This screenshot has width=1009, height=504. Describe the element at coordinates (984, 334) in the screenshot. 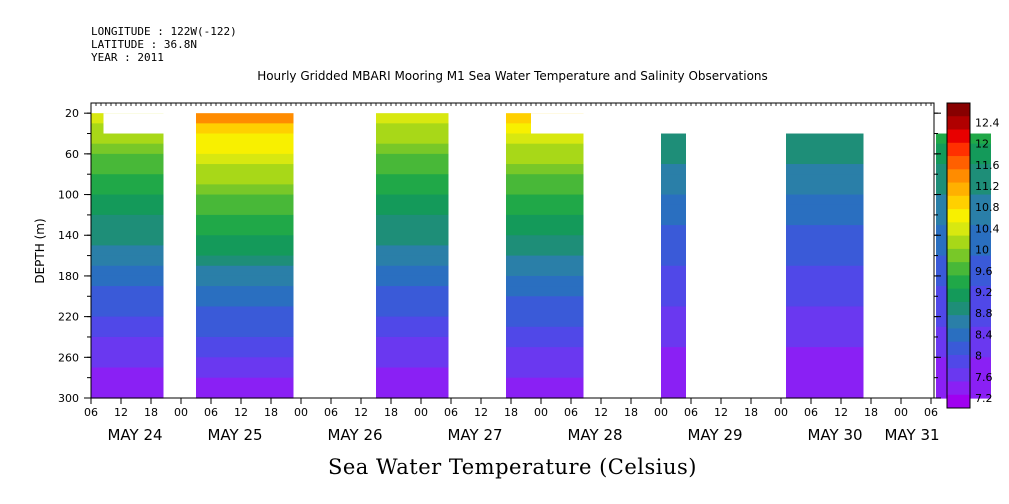

I see `colorbar-label: 8.4` at that location.